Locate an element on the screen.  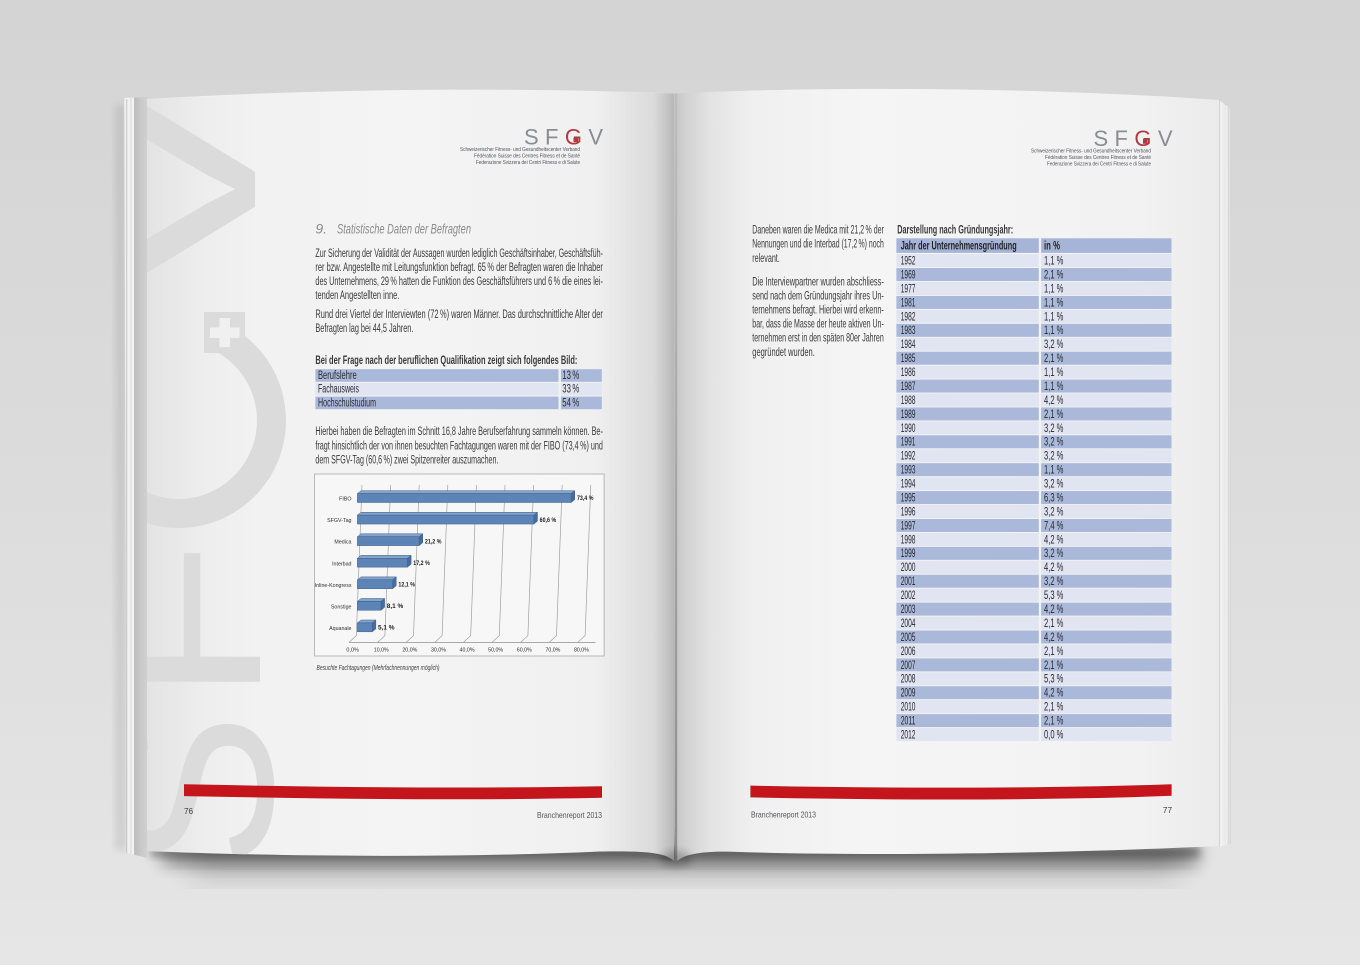
svg-text: 40,0% is located at coordinates (467, 651).